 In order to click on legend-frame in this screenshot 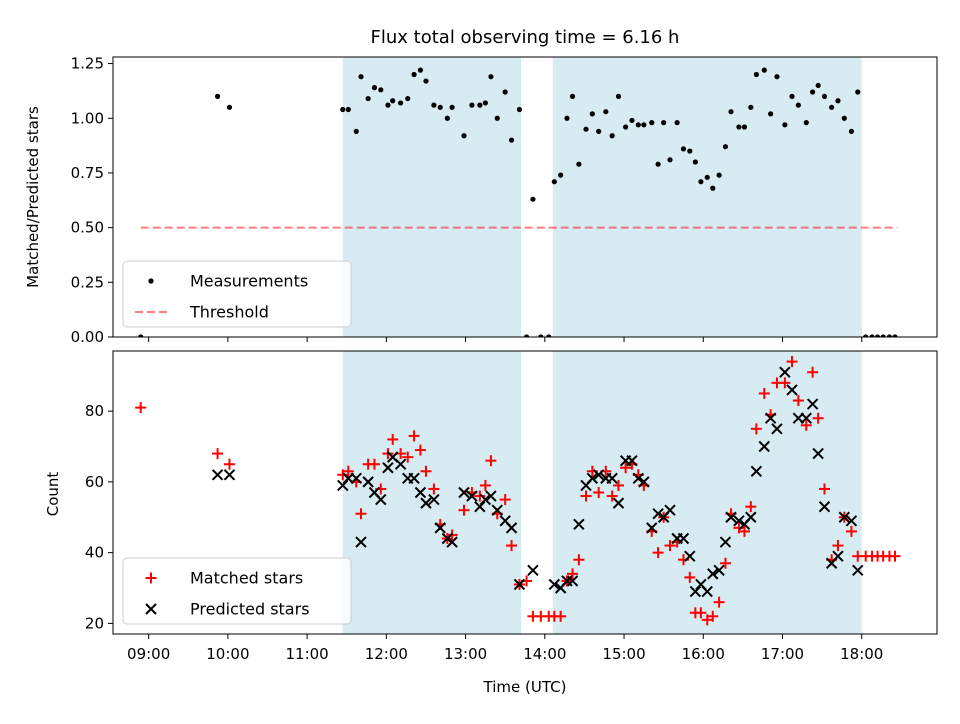, I will do `click(237, 591)`.